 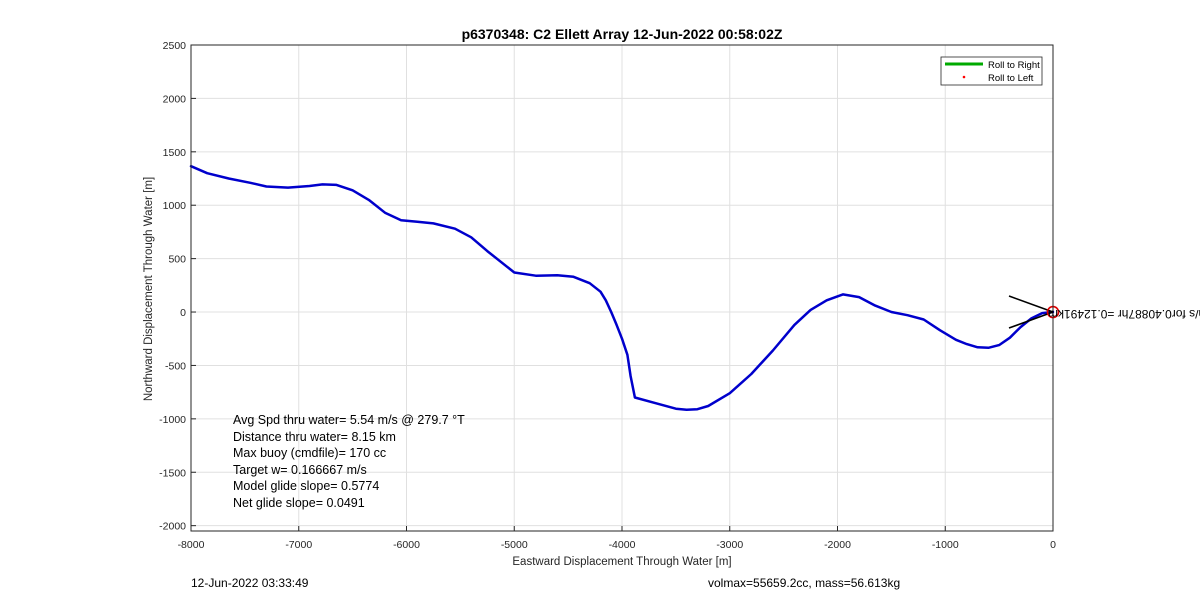 What do you see at coordinates (1031, 320) in the screenshot?
I see `current-arrow-lower` at bounding box center [1031, 320].